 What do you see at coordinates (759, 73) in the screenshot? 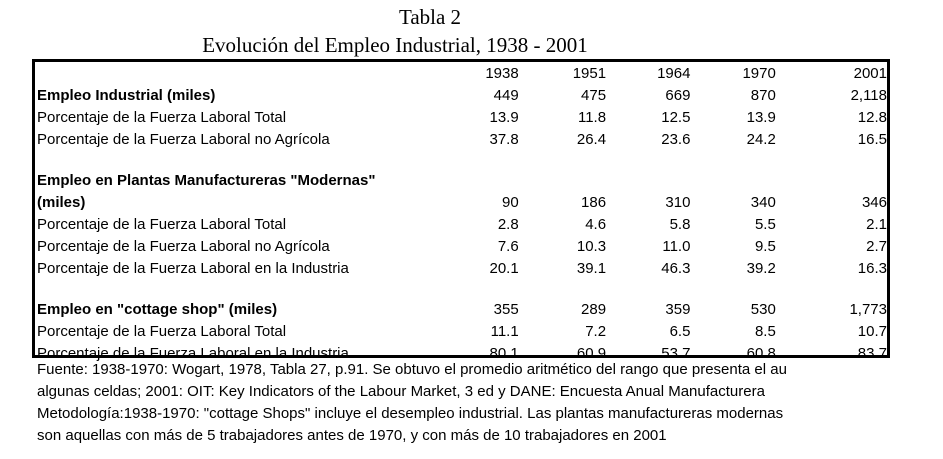
I see `year-header: 1970` at bounding box center [759, 73].